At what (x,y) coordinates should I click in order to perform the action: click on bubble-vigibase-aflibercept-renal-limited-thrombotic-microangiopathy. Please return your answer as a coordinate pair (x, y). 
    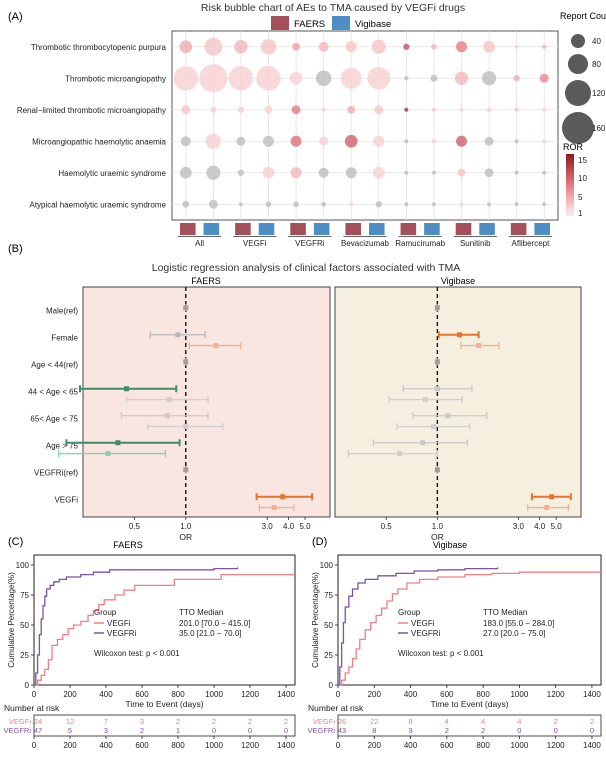
    Looking at the image, I should click on (544, 109).